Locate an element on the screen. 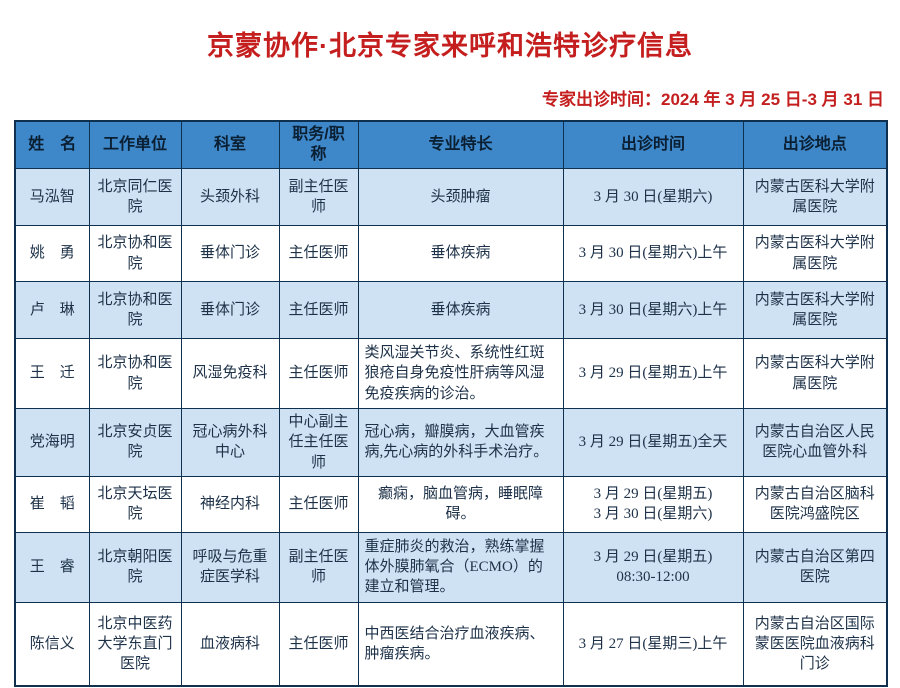 This screenshot has width=900, height=688. col-header-specialty: 专业特长 is located at coordinates (460, 144).